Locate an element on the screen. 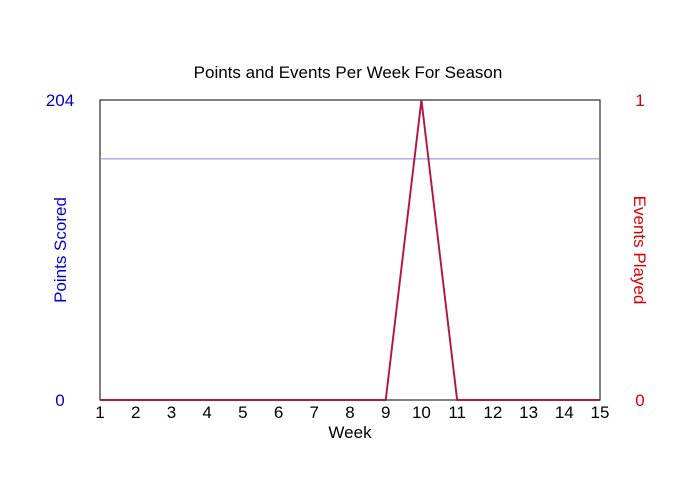 This screenshot has width=700, height=500. right-axis-label: Events Played is located at coordinates (639, 250).